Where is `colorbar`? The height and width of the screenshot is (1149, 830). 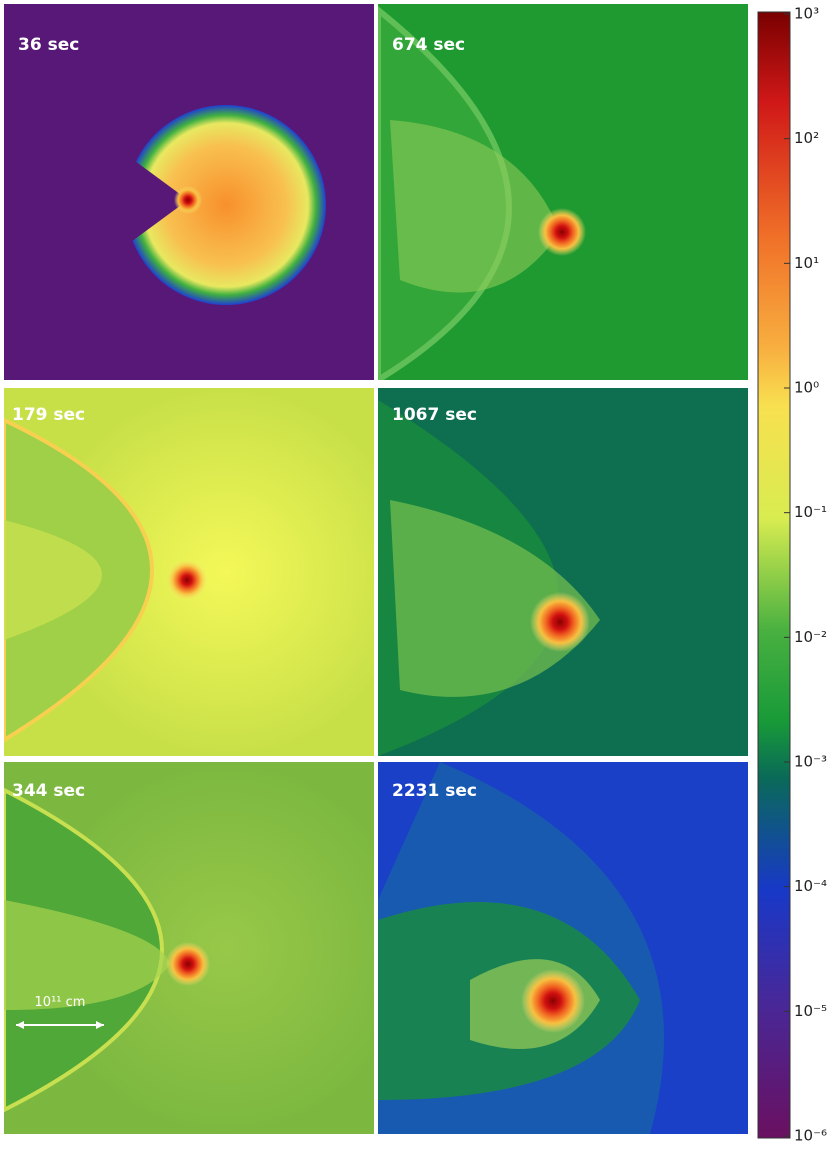
colorbar is located at coordinates (774, 575).